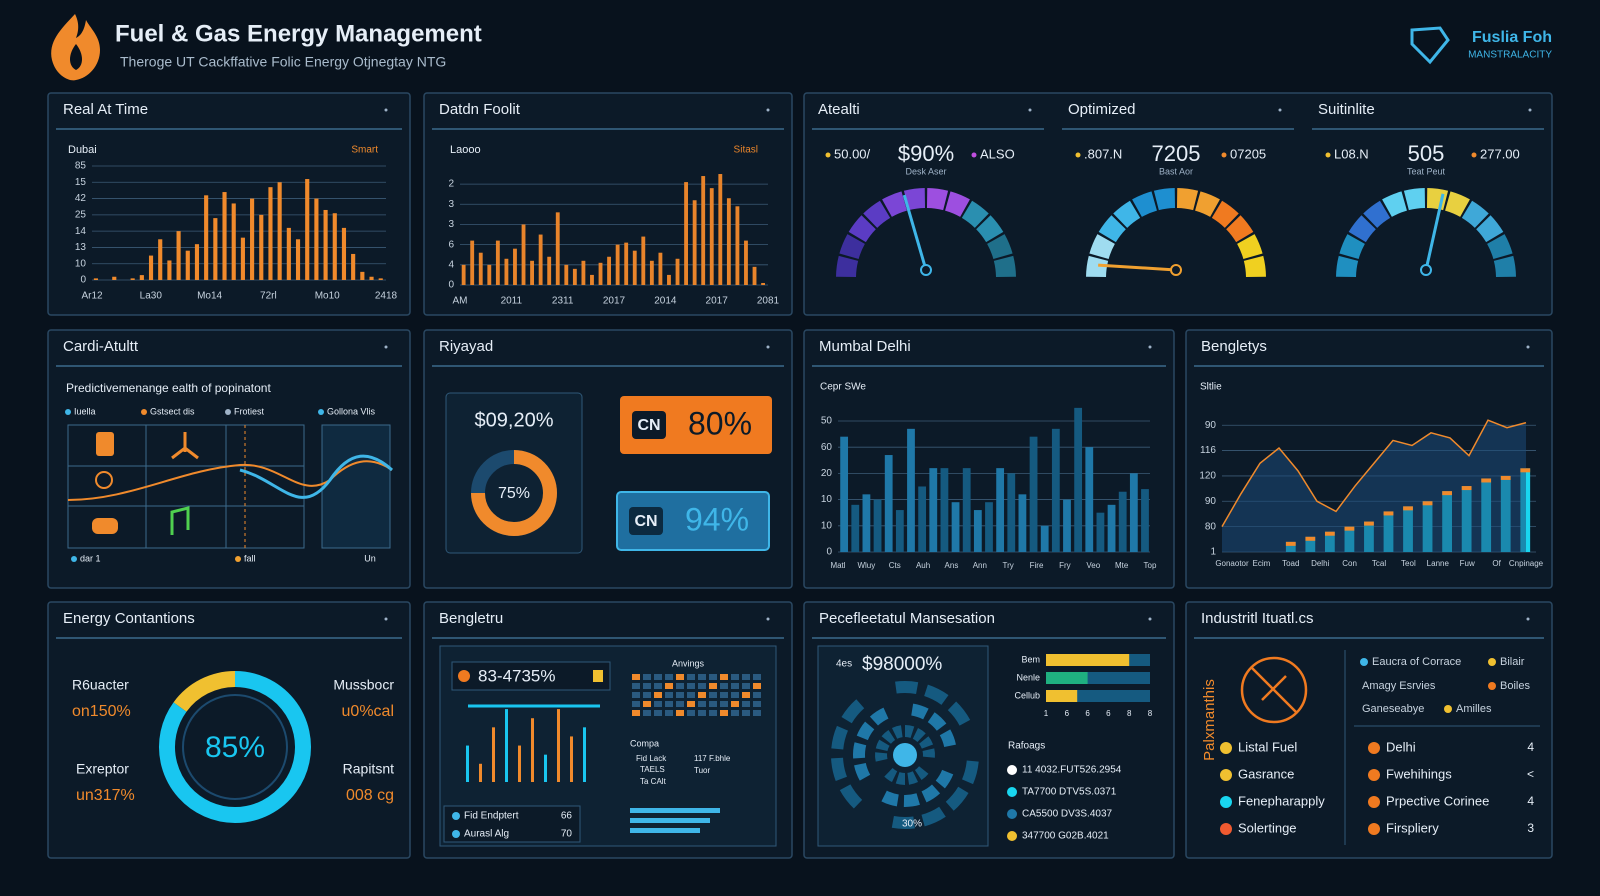 The height and width of the screenshot is (896, 1600). I want to click on y-tick-label: 1, so click(1213, 552).